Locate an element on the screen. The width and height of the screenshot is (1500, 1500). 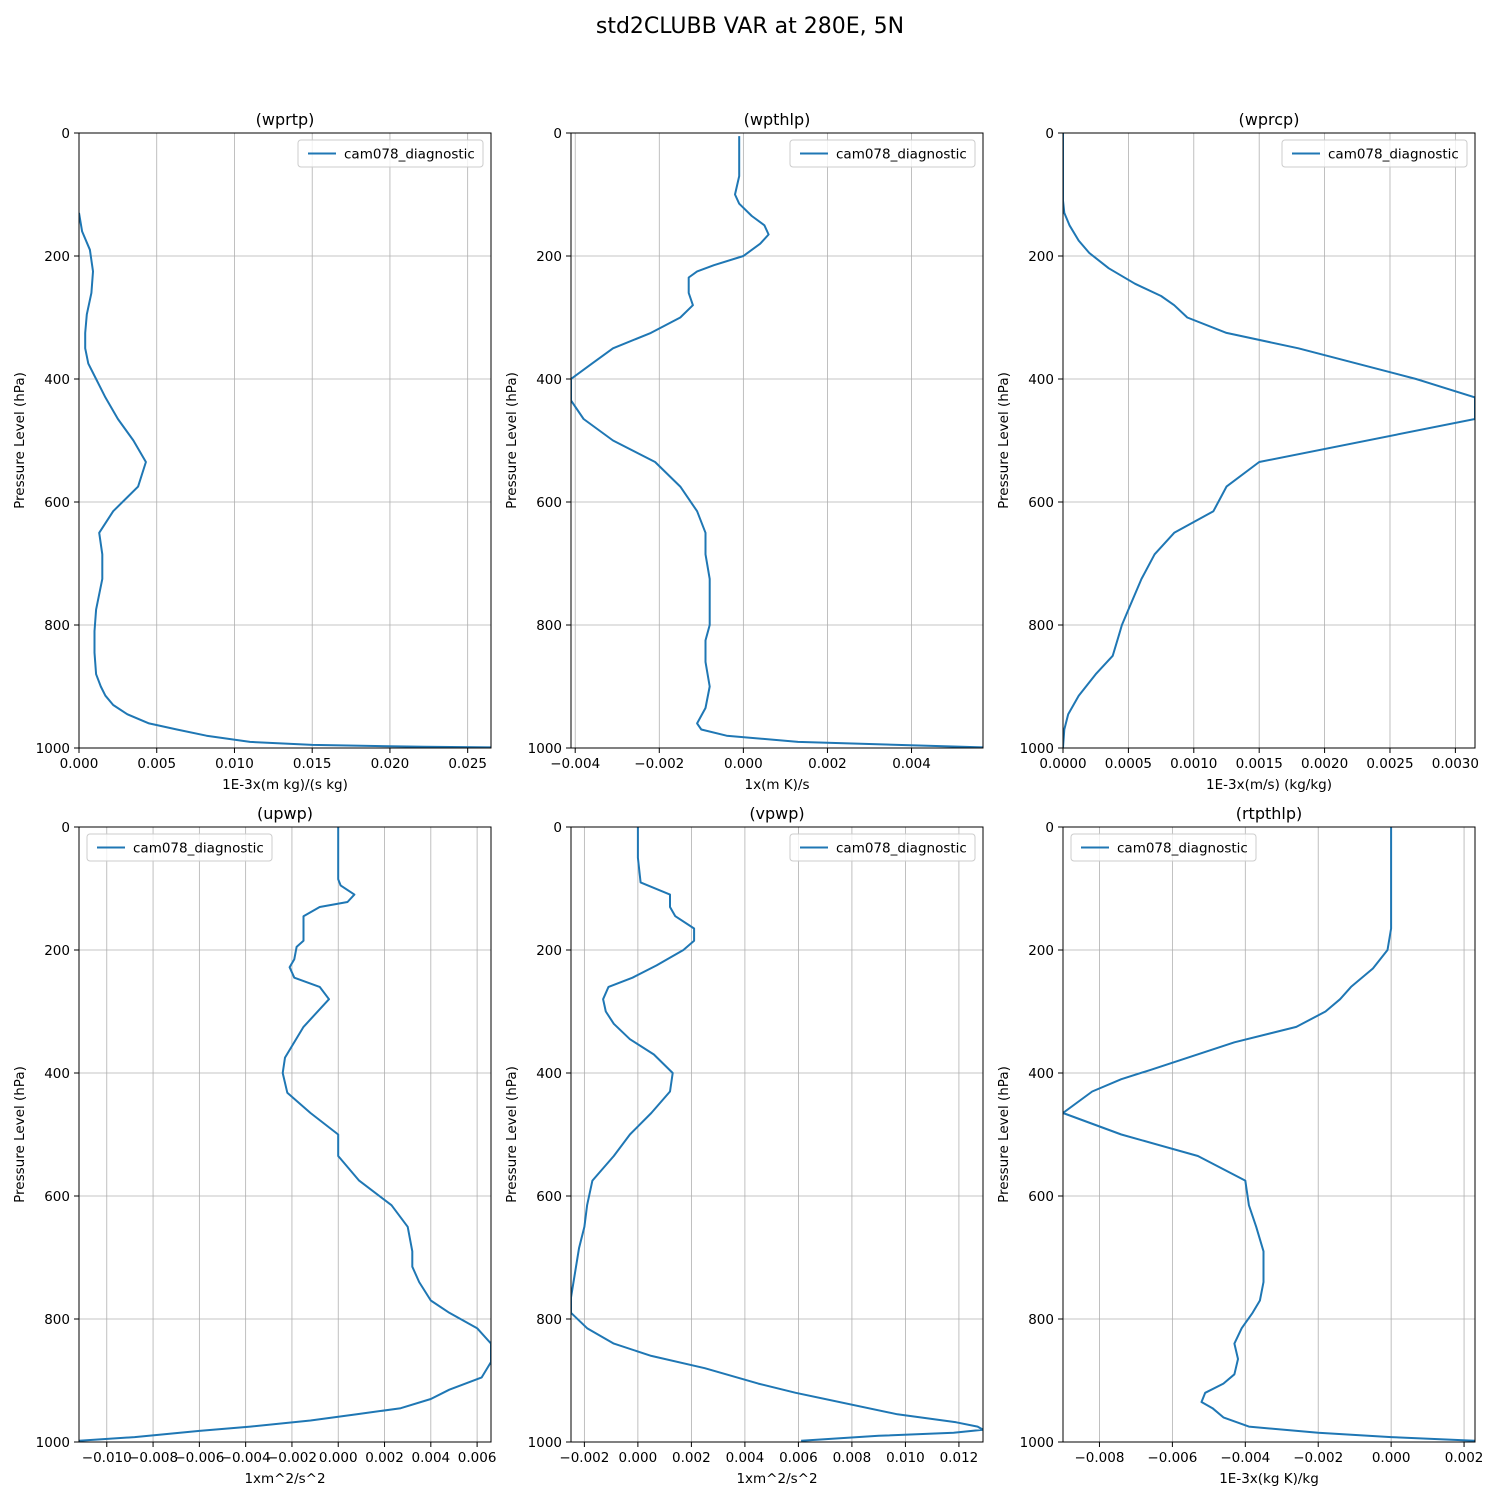
x-axis-label: 1E-3x(kg K)/kg is located at coordinates (1269, 1479).